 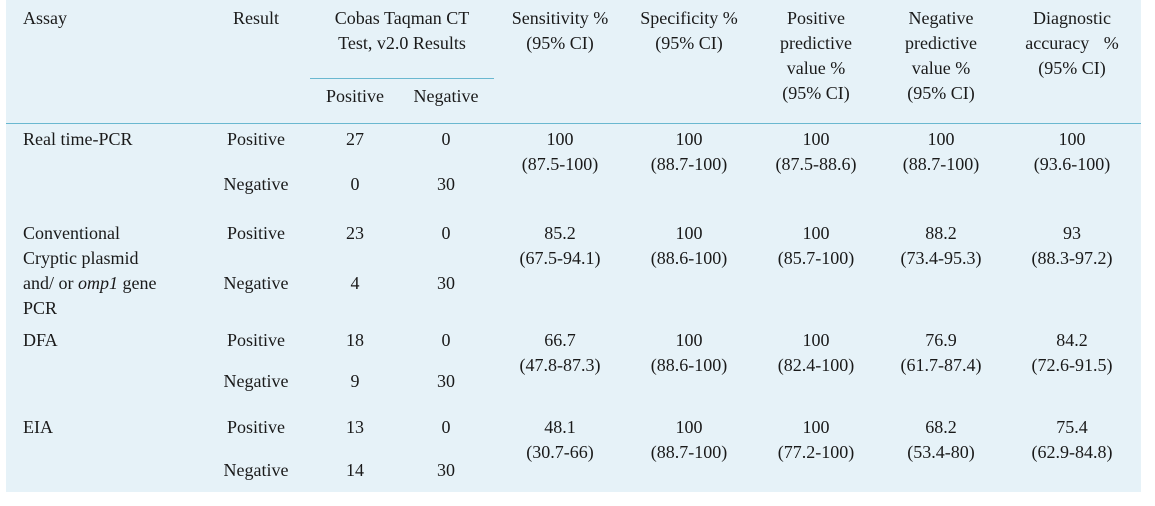 I want to click on cell-pos-pos: 23, so click(x=355, y=233).